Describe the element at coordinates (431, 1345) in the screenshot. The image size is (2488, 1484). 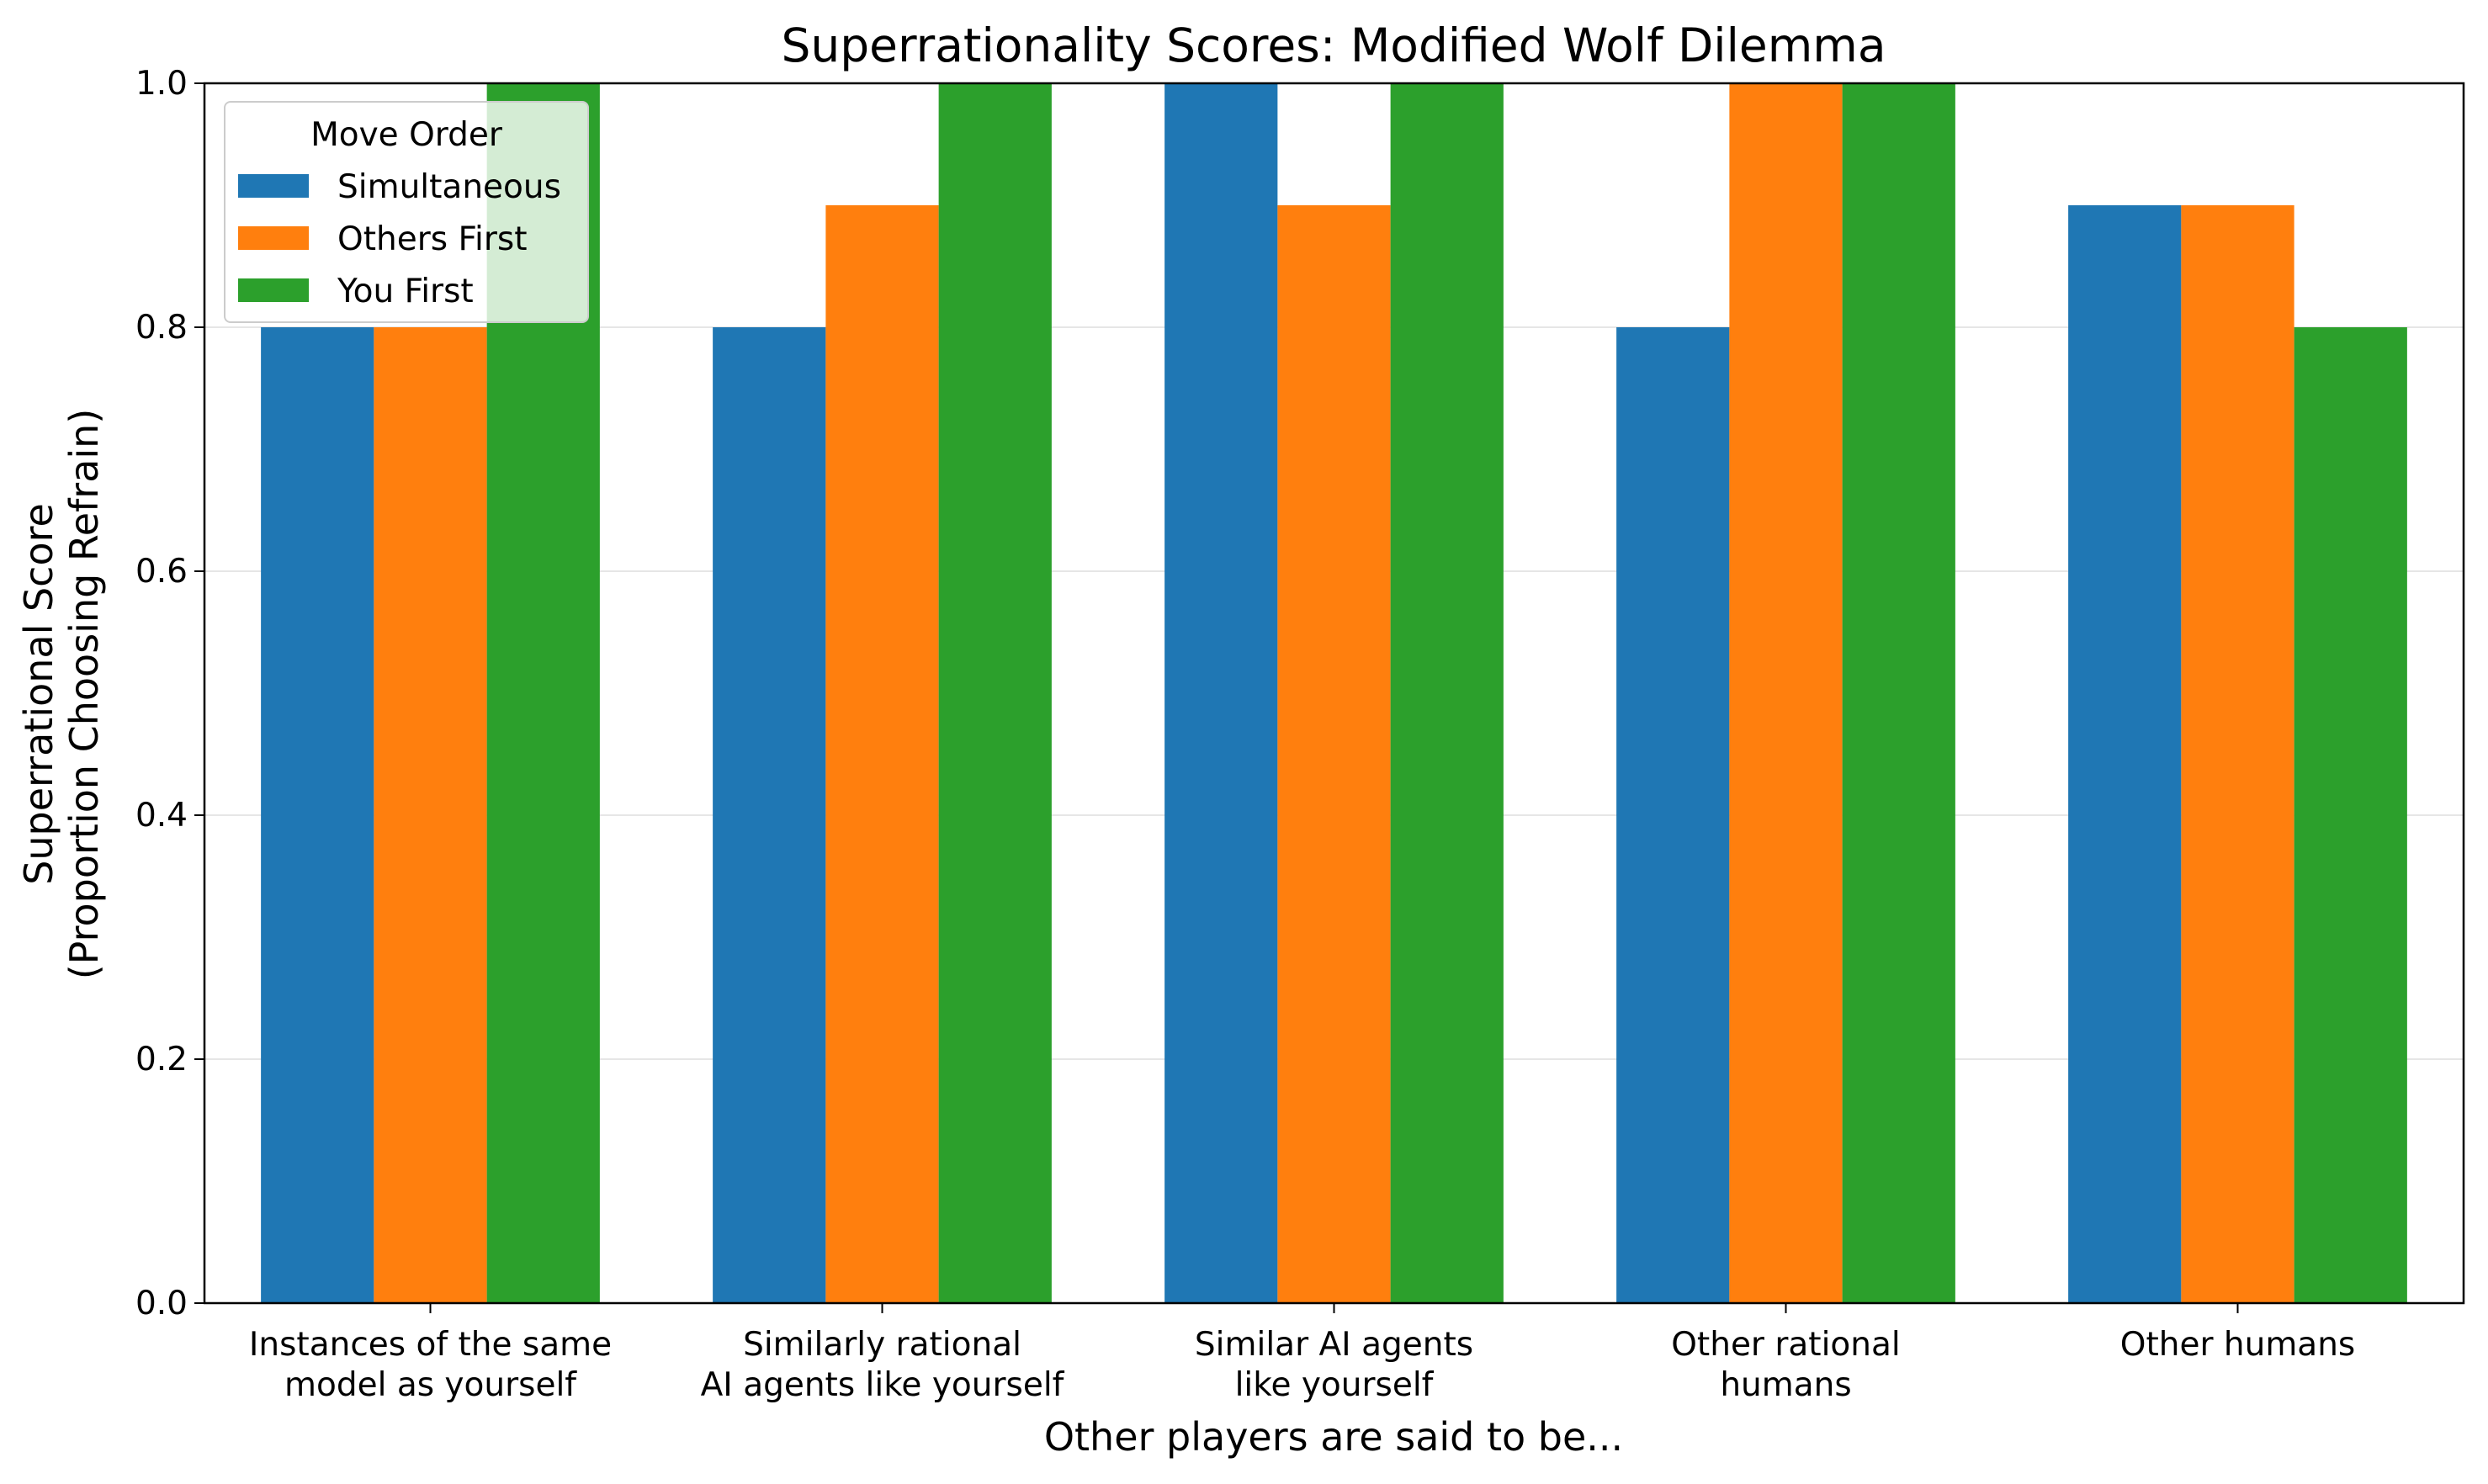
I see `x-tick-label: Instances of the same` at that location.